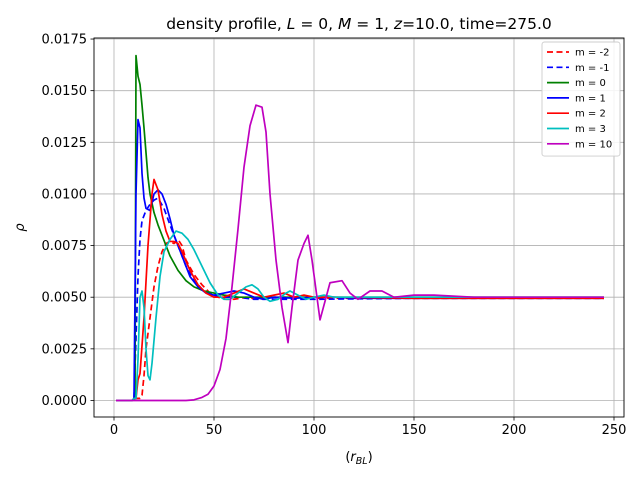 The image size is (640, 480). What do you see at coordinates (362, 461) in the screenshot?
I see `x-label-subscript: BL` at bounding box center [362, 461].